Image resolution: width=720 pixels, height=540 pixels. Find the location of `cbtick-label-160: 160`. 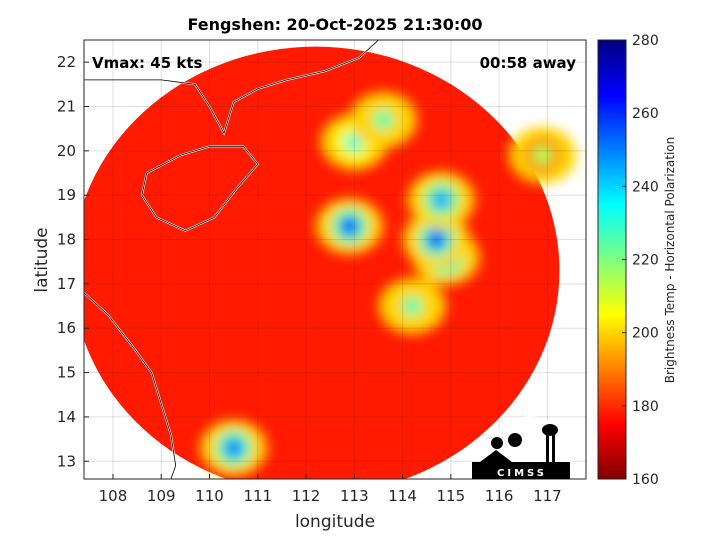

cbtick-label-160: 160 is located at coordinates (645, 480).